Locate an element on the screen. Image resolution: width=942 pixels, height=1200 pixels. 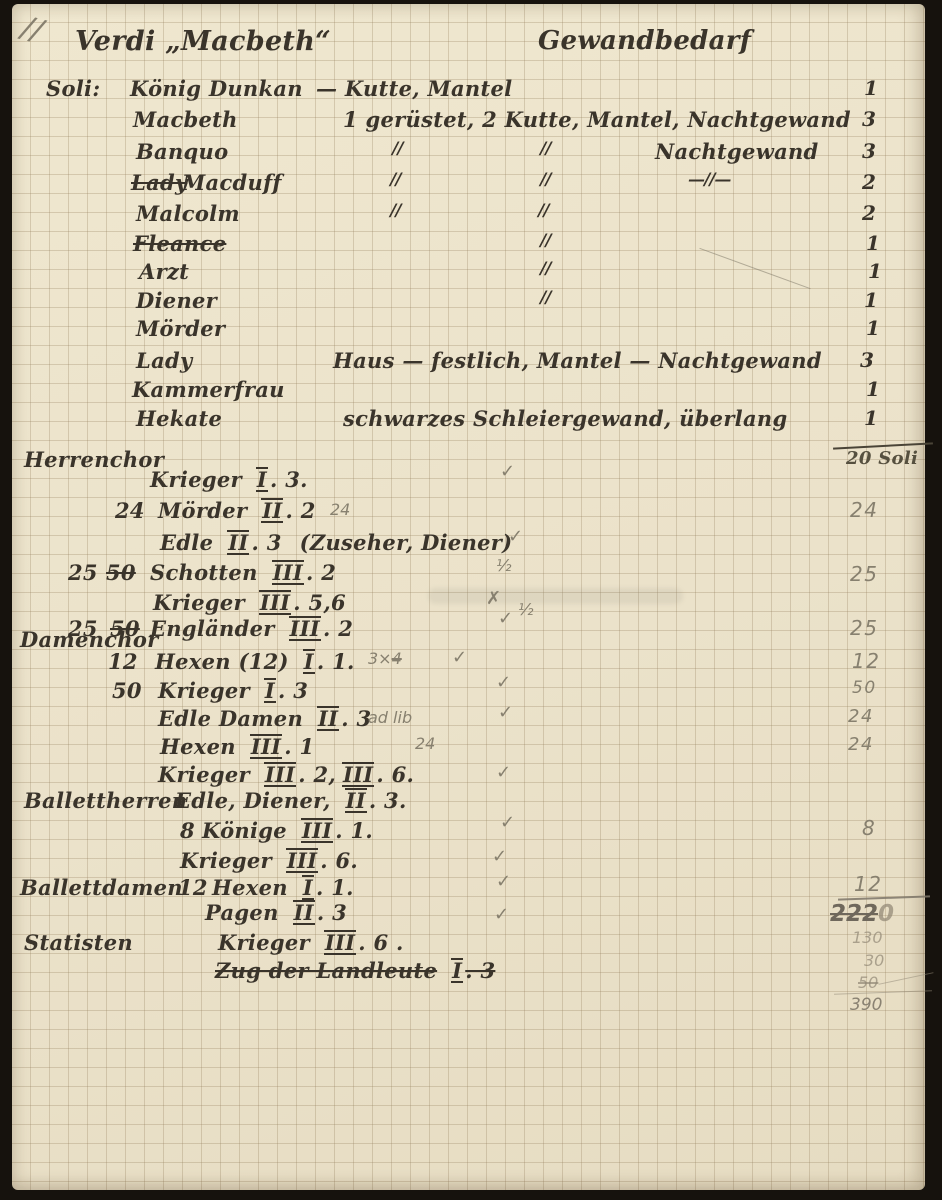
calc-sum: 390 is located at coordinates (866, 1005).